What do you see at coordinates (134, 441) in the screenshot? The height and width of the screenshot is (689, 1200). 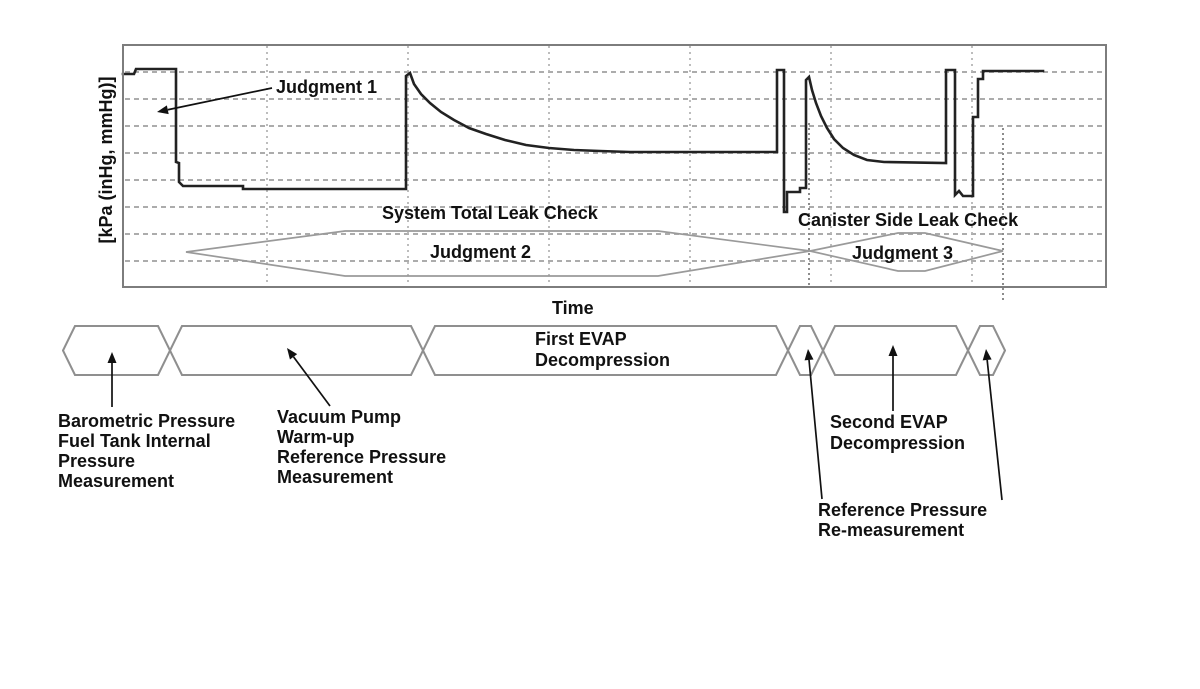 I see `label-line: Fuel Tank Internal` at bounding box center [134, 441].